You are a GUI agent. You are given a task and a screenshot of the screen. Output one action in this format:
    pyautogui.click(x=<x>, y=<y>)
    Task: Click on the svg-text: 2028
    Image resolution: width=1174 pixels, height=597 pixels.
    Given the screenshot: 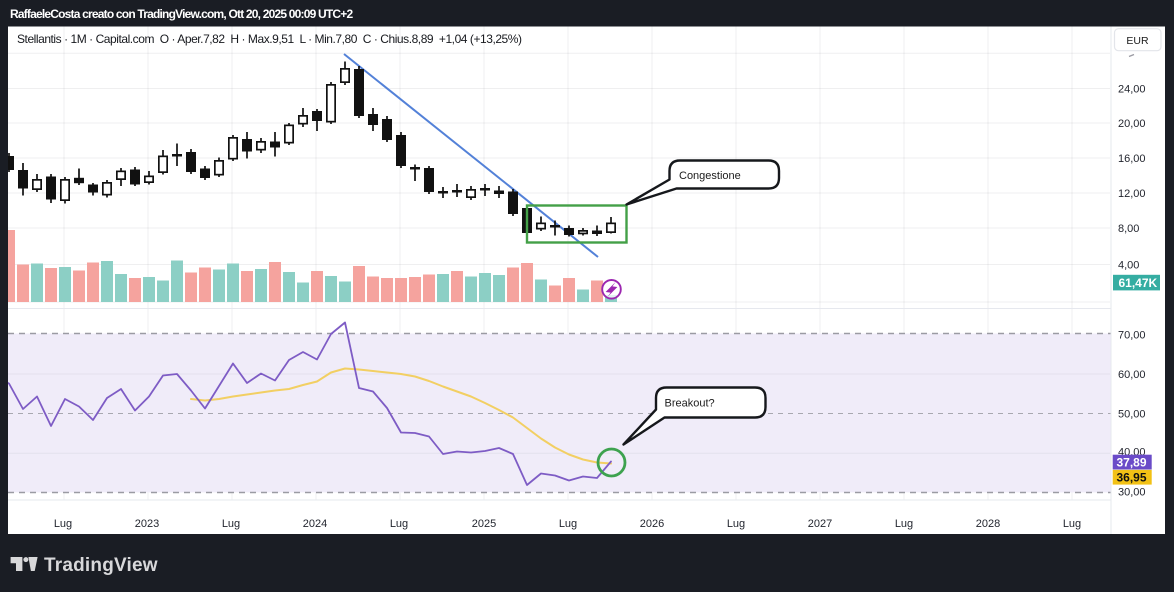 What is the action you would take?
    pyautogui.click(x=988, y=524)
    